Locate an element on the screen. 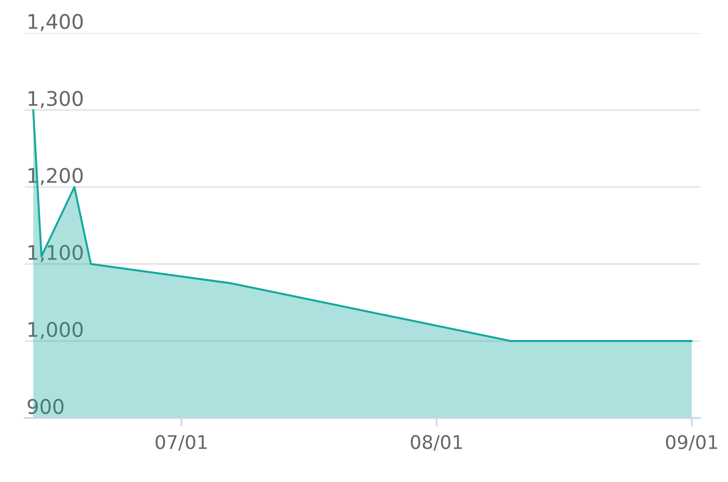 The width and height of the screenshot is (728, 482). x-tick-label: 07/01 is located at coordinates (181, 443).